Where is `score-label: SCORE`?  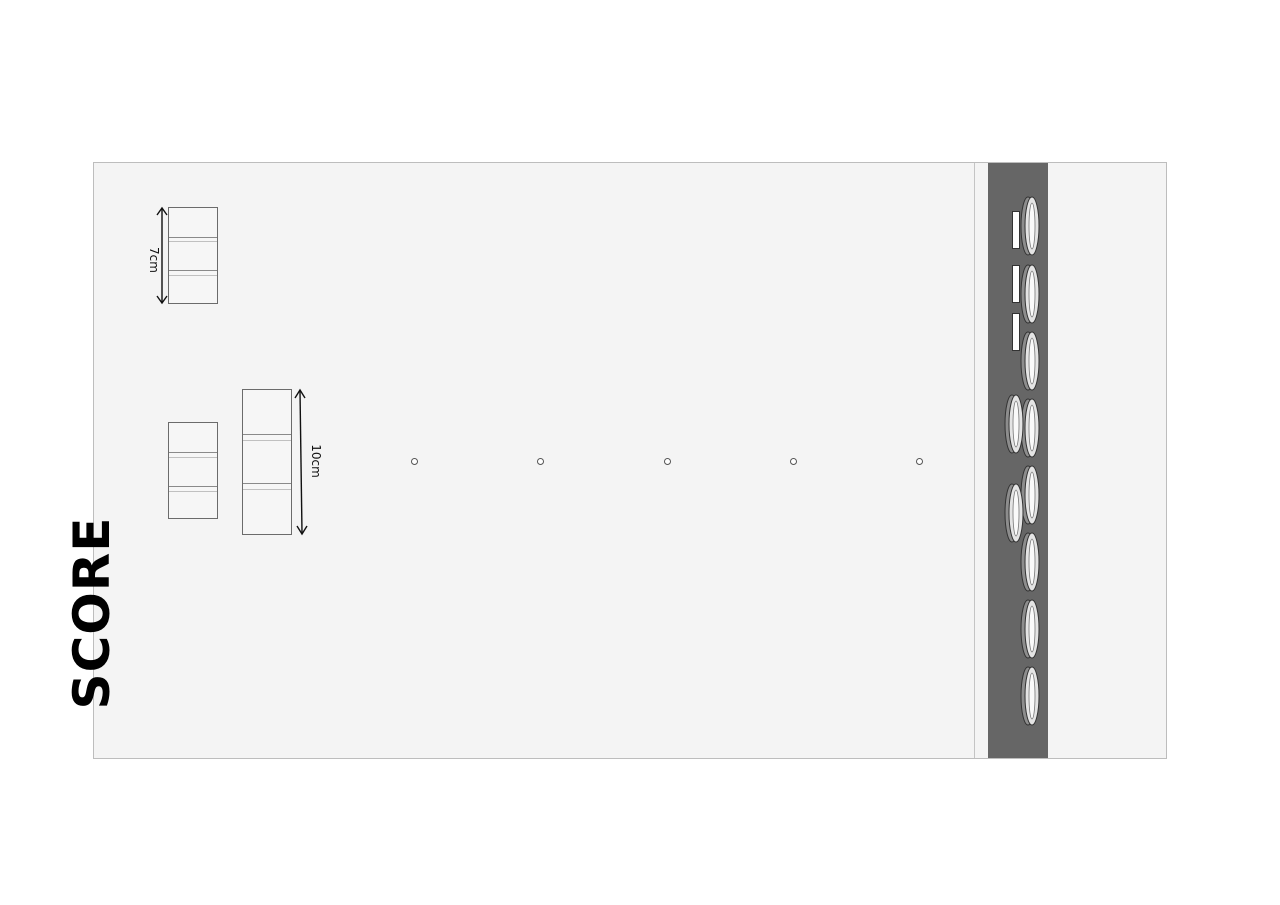 score-label: SCORE is located at coordinates (92, 613).